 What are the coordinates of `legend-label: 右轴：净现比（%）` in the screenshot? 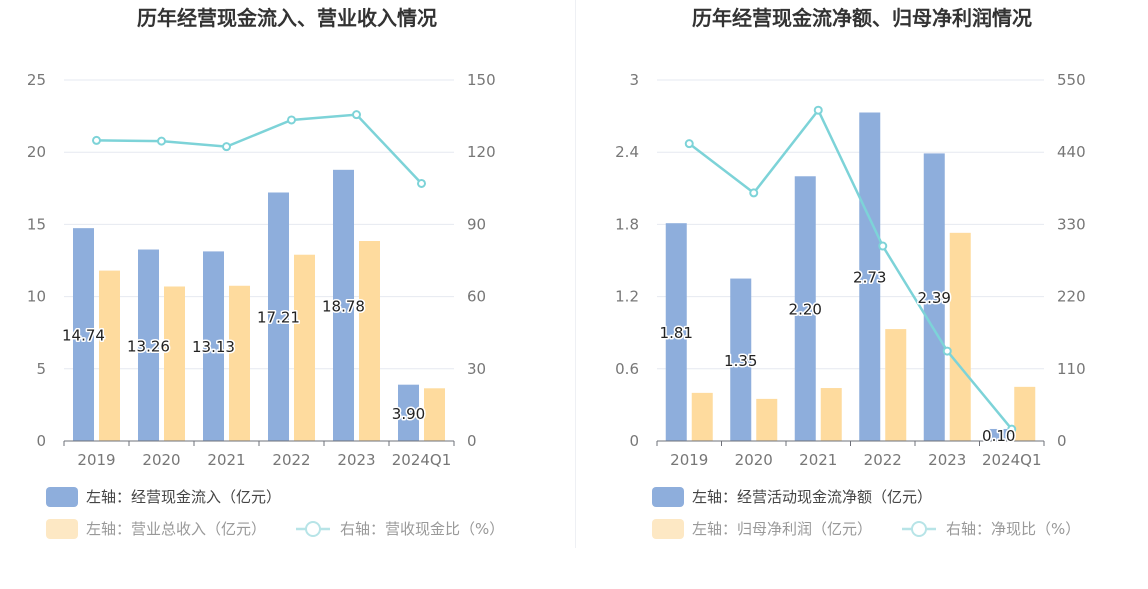 It's located at (1013, 529).